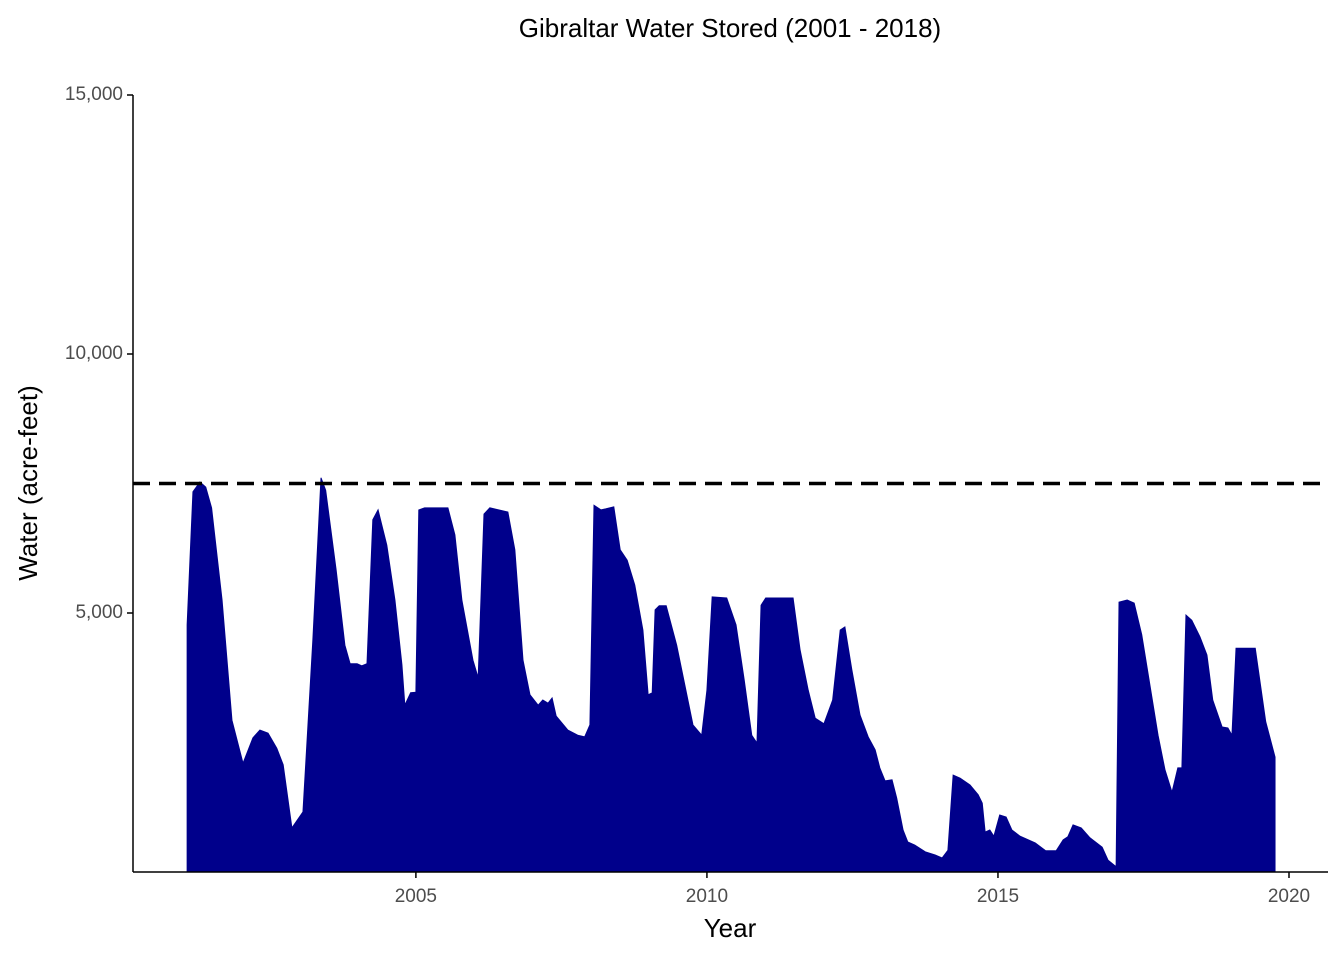  Describe the element at coordinates (1289, 896) in the screenshot. I see `x-tick-label: 2020` at that location.